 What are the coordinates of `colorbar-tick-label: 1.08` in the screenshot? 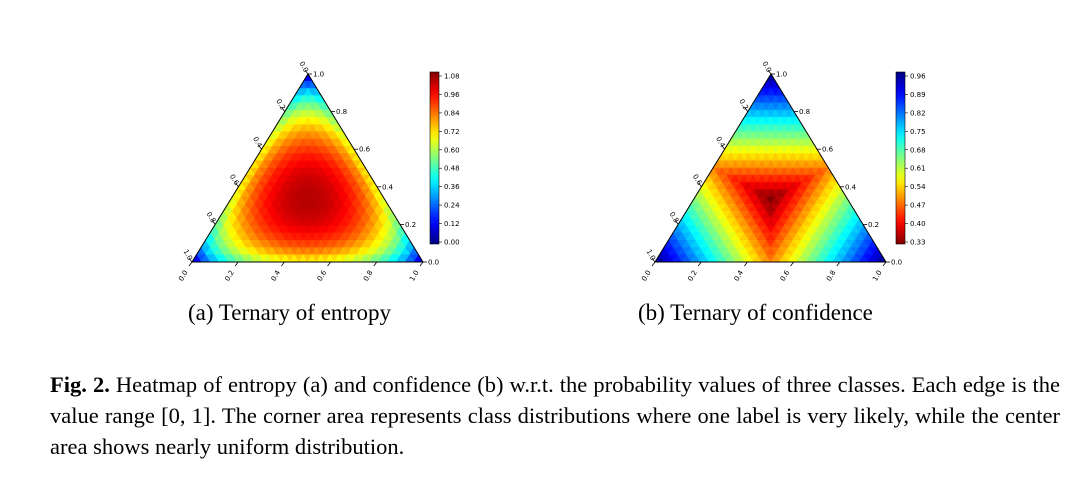 It's located at (452, 77).